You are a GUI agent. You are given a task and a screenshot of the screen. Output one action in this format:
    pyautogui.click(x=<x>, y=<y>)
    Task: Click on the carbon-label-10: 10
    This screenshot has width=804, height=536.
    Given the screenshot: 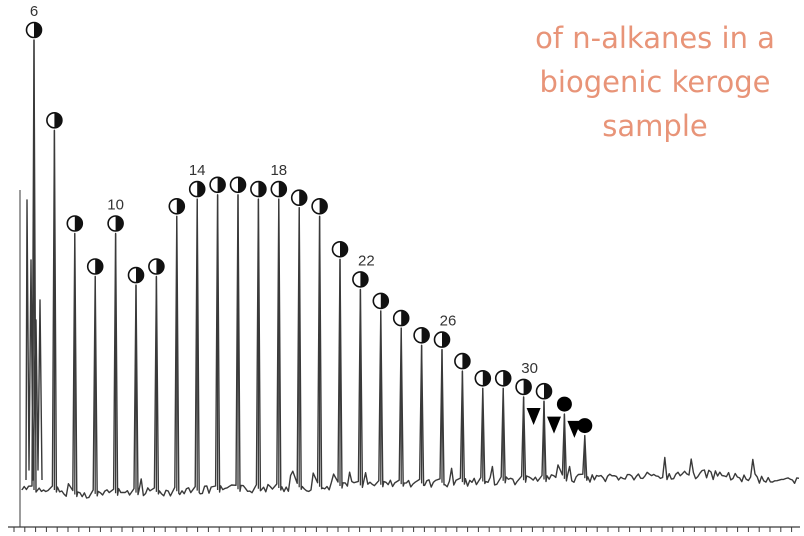 What is the action you would take?
    pyautogui.click(x=115, y=205)
    